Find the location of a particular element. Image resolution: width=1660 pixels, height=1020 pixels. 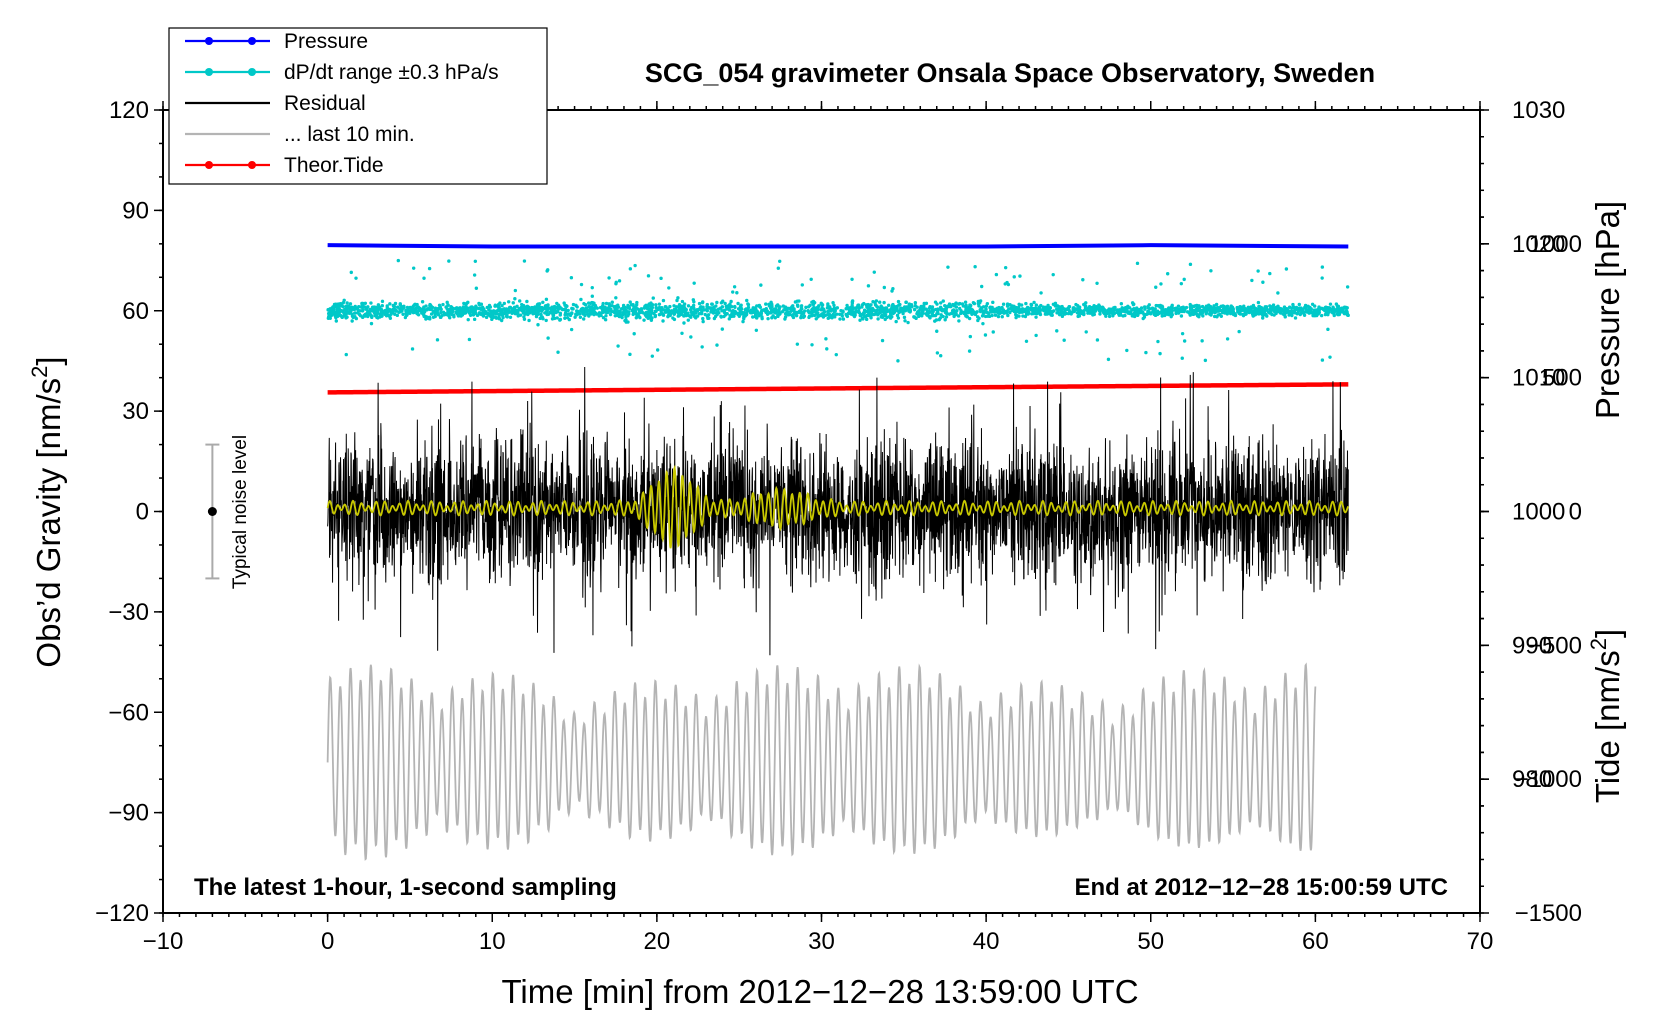

svg-text: Residual is located at coordinates (325, 103).